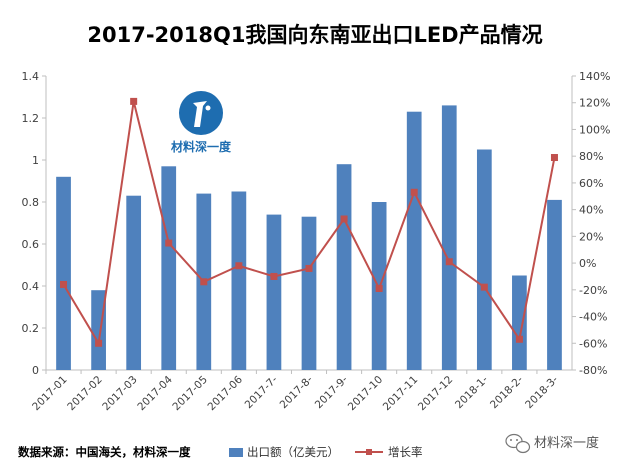  Describe the element at coordinates (591, 183) in the screenshot. I see `right-tick-label: 60%` at that location.